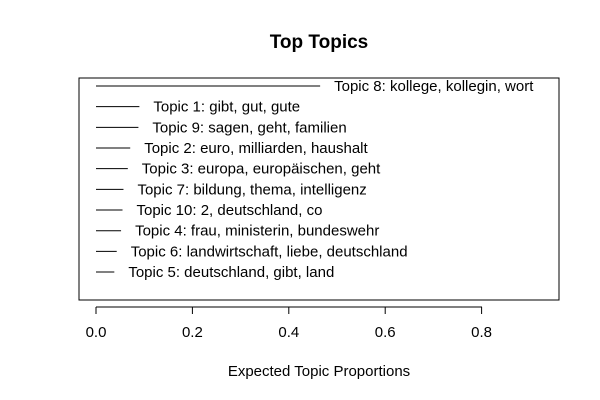 The height and width of the screenshot is (400, 600). Describe the element at coordinates (256, 148) in the screenshot. I see `topic-label: Topic 2: euro, milliarden, haushalt` at that location.